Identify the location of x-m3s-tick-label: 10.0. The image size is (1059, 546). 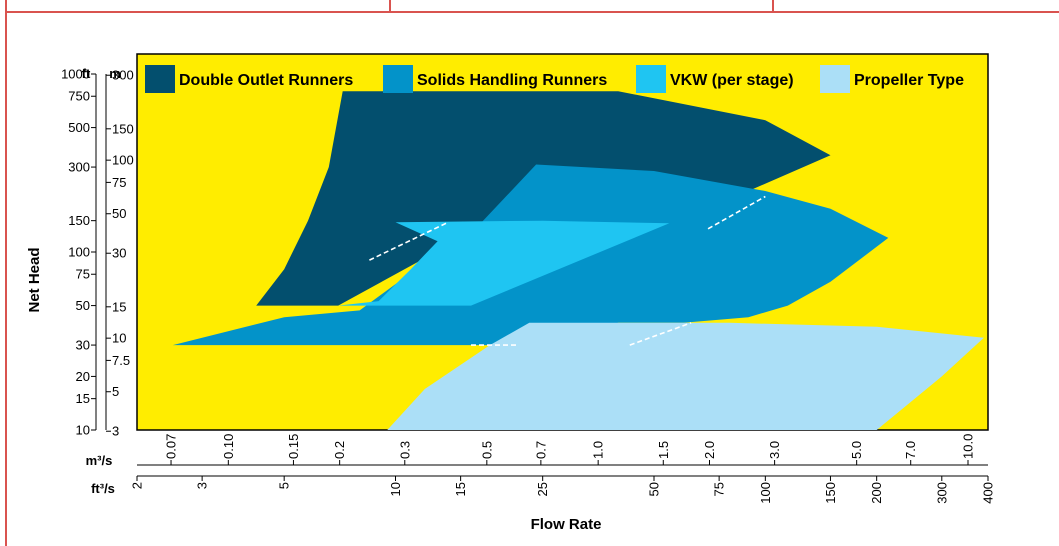
(967, 446).